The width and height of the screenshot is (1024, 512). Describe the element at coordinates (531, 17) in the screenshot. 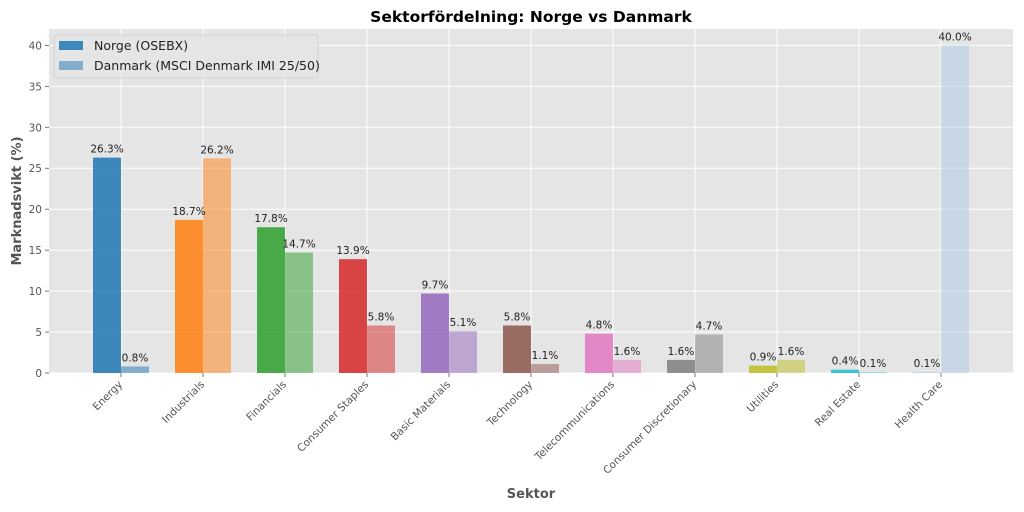

I see `chart-title: Sektorfördelning: Norge vs Danmark` at that location.